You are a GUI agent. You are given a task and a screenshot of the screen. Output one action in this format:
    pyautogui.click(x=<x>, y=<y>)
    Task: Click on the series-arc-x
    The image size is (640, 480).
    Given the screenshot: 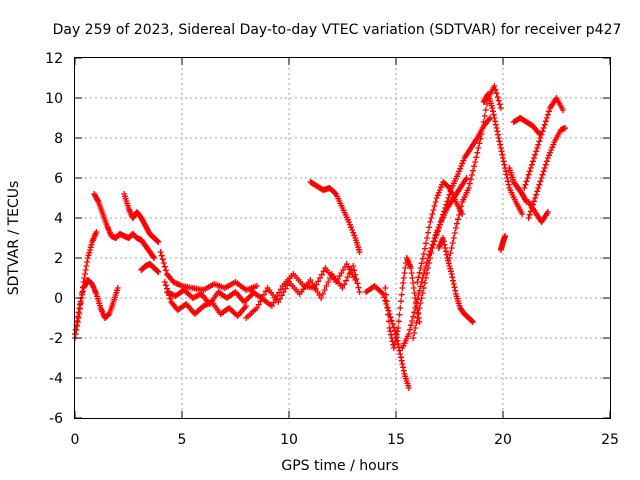 What is the action you would take?
    pyautogui.click(x=547, y=173)
    